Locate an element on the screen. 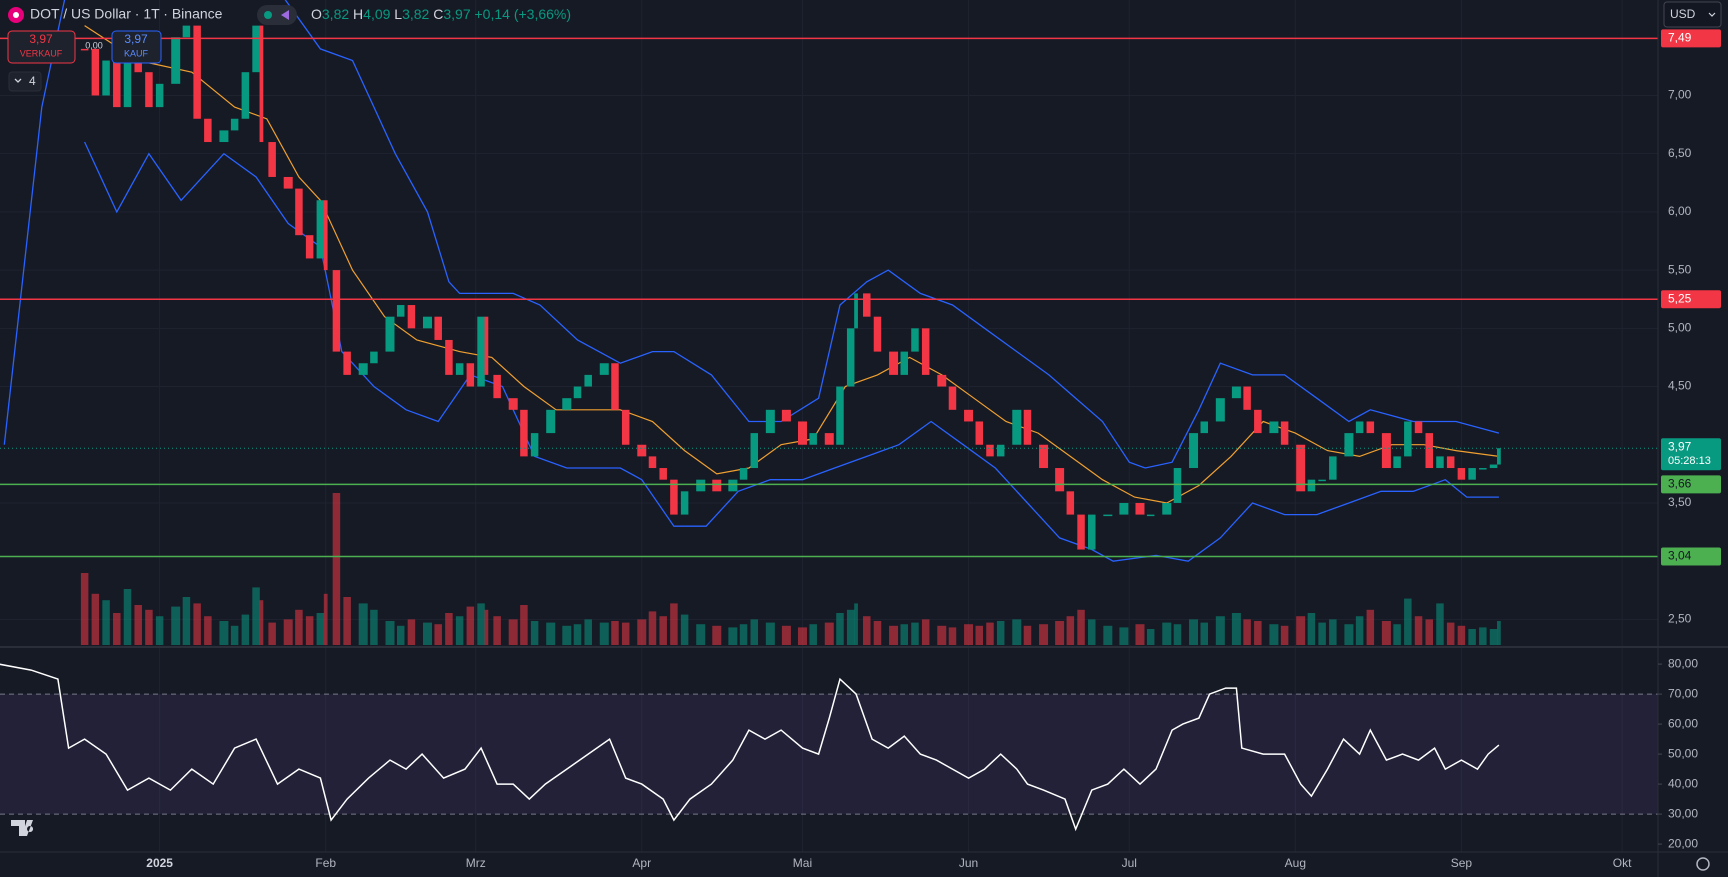 The height and width of the screenshot is (877, 1728). x-tick-label: Mrz is located at coordinates (476, 863).